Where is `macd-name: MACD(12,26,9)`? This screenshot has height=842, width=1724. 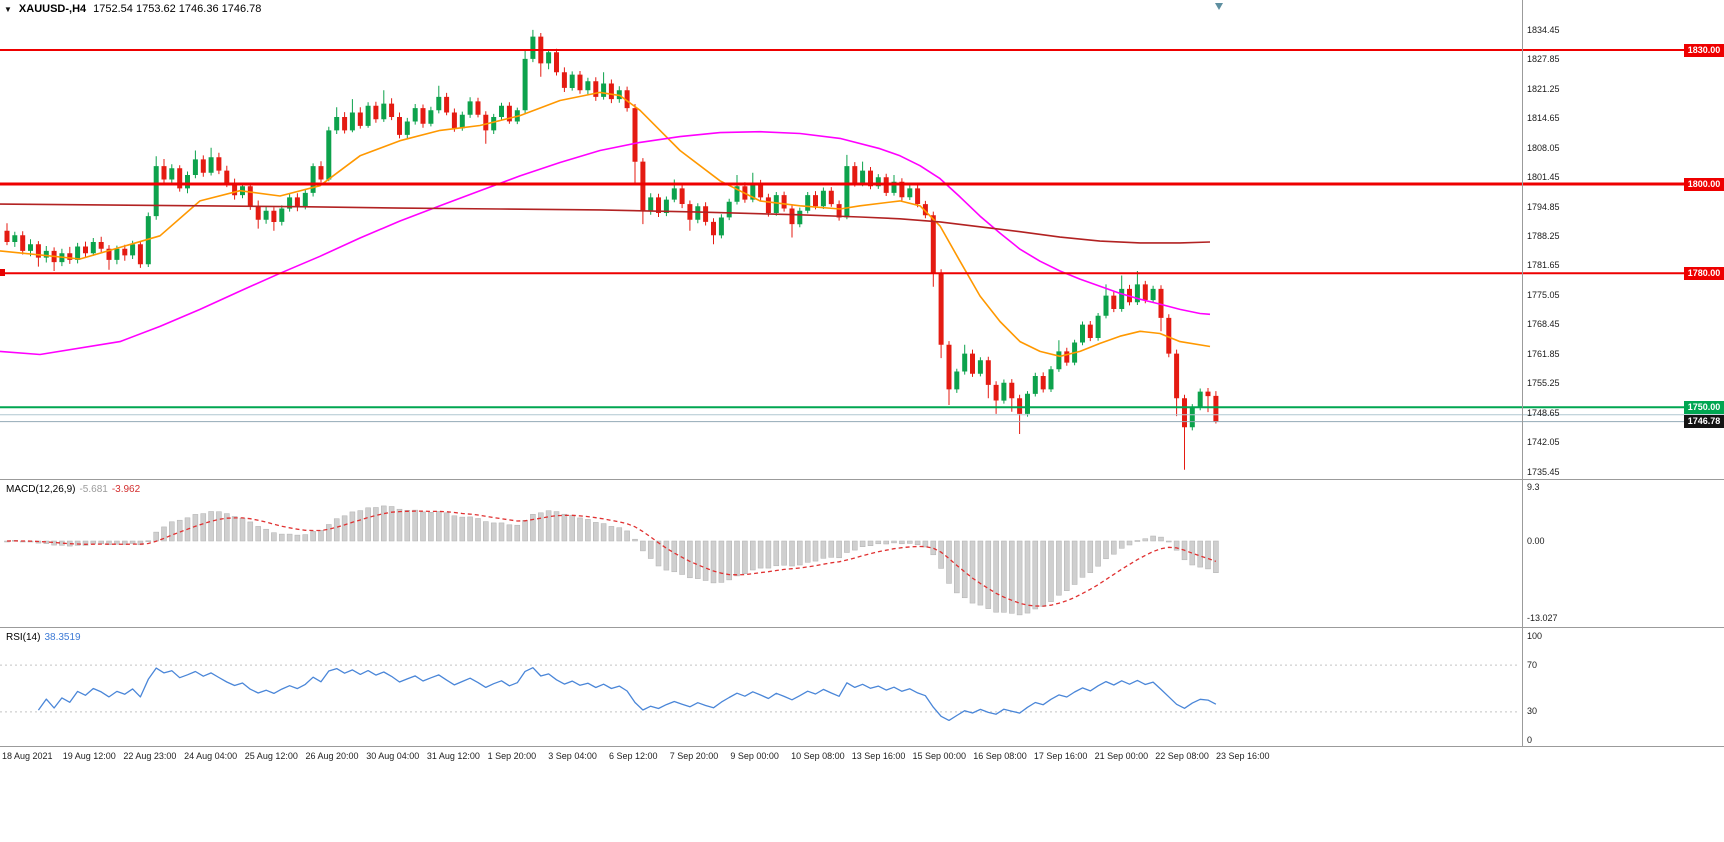 macd-name: MACD(12,26,9) is located at coordinates (41, 489).